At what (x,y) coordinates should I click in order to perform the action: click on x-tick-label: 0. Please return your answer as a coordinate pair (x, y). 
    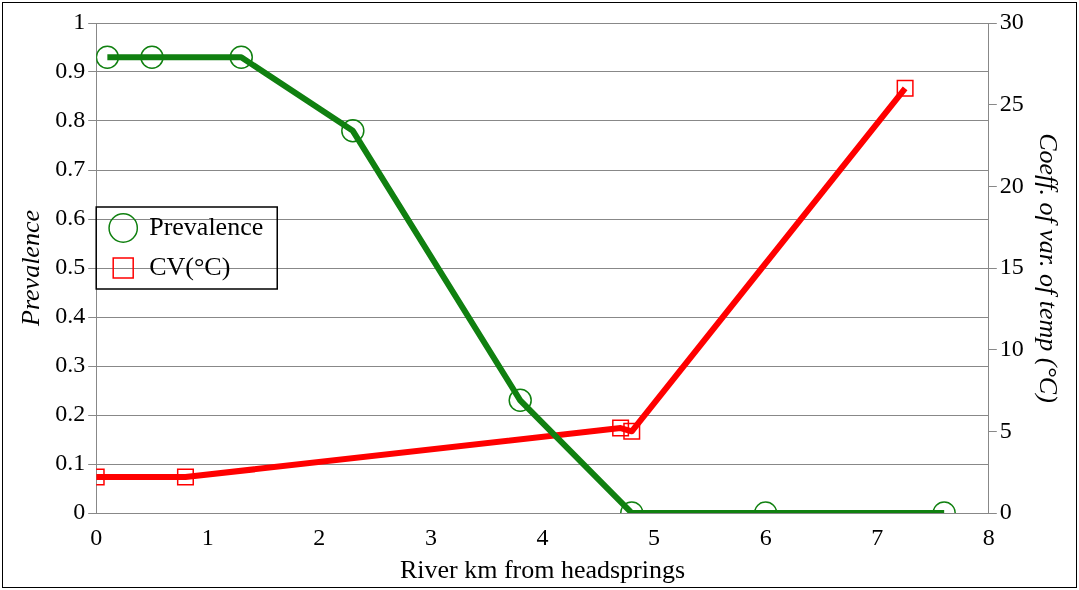
    Looking at the image, I should click on (96, 536).